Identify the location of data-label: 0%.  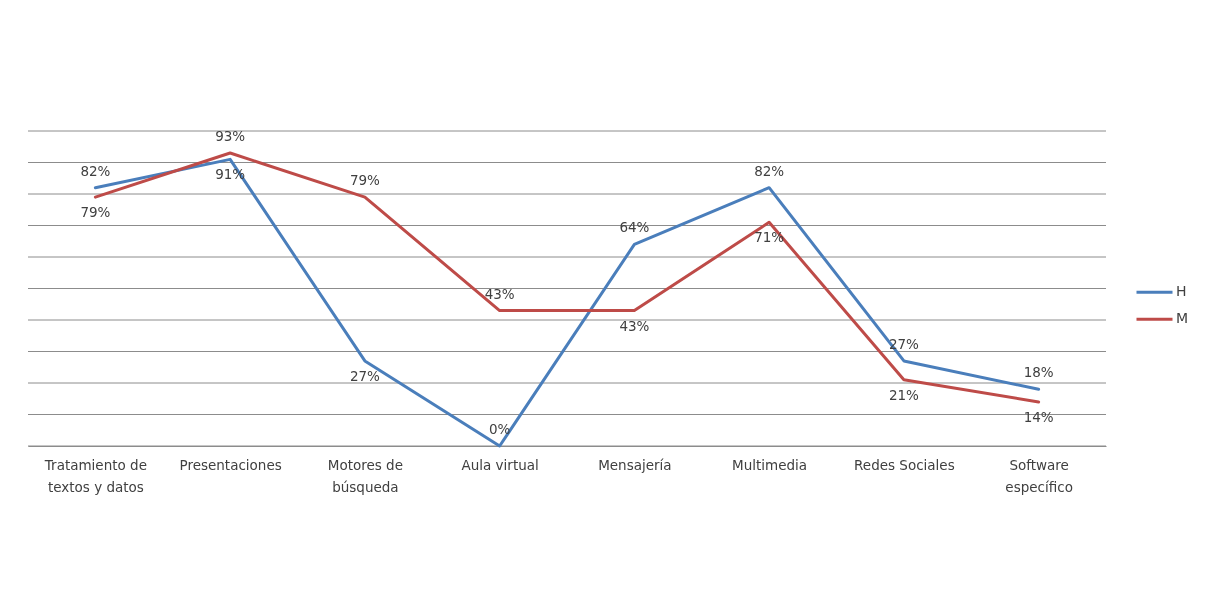
(499, 429).